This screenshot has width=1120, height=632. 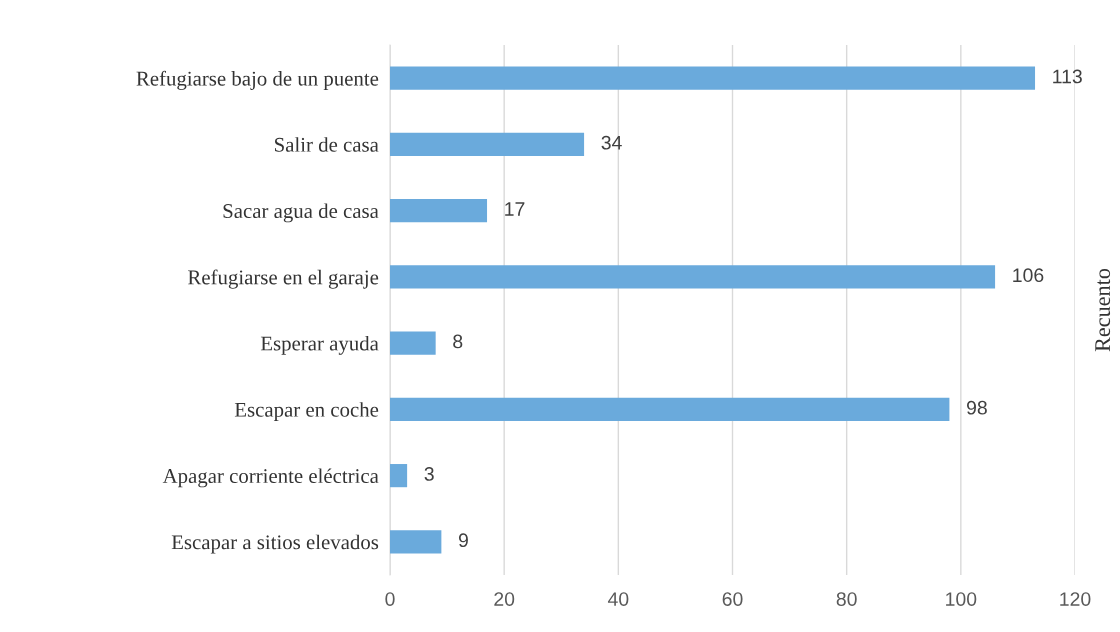 What do you see at coordinates (618, 599) in the screenshot?
I see `x-tick-label: 40` at bounding box center [618, 599].